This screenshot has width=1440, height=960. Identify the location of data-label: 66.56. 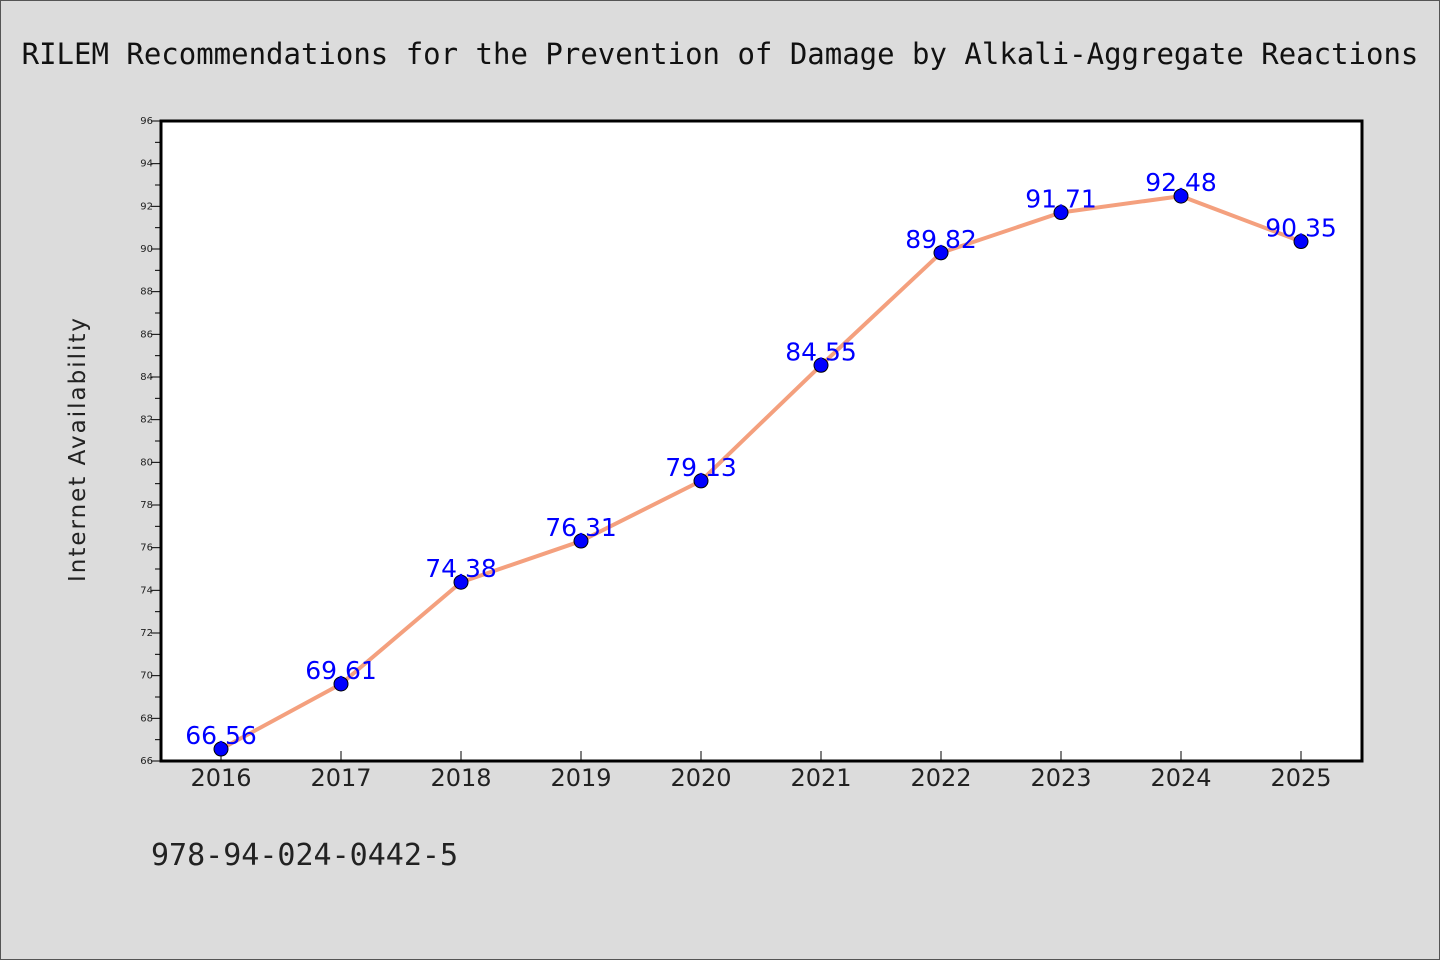
(221, 735).